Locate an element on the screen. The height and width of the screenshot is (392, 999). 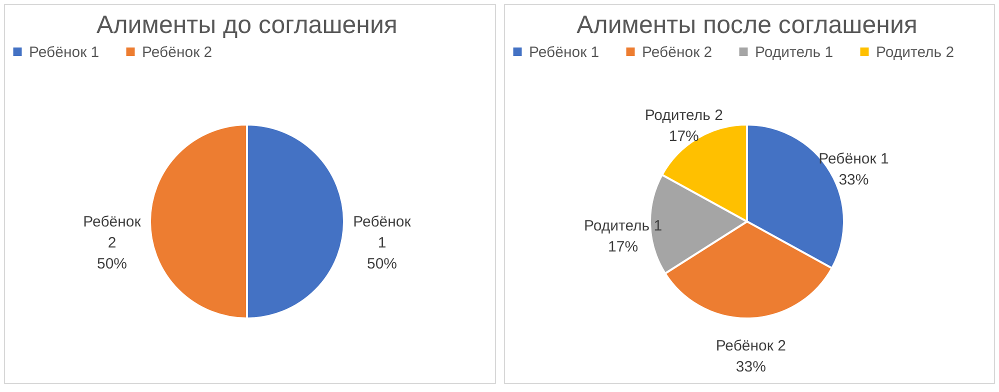
data-label: Ребёнок 1 50% is located at coordinates (382, 243).